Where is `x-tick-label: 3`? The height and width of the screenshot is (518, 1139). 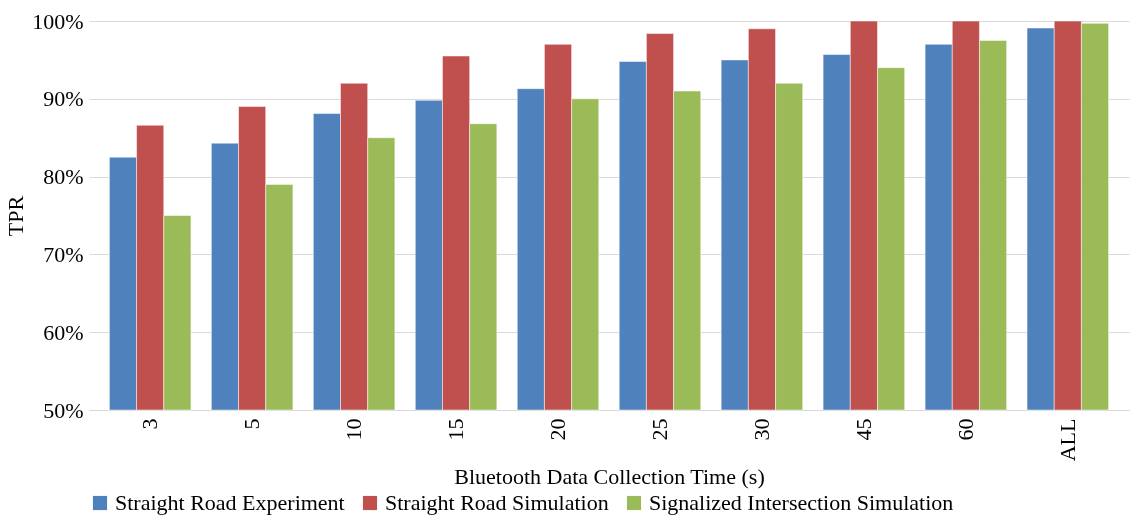
x-tick-label: 3 is located at coordinates (150, 424).